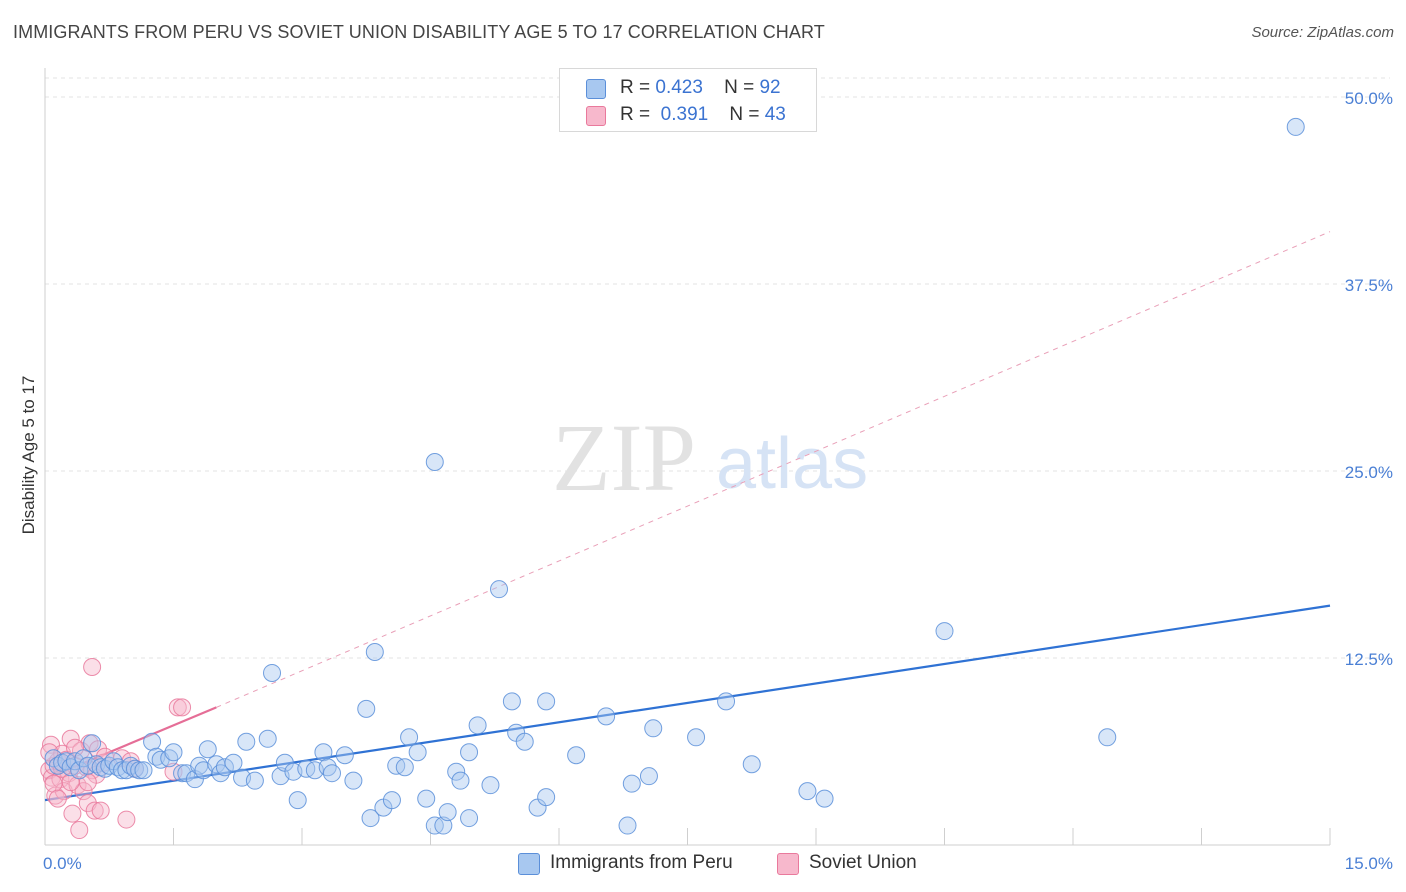  What do you see at coordinates (624, 457) in the screenshot?
I see `watermark-zip: ZIP` at bounding box center [624, 457].